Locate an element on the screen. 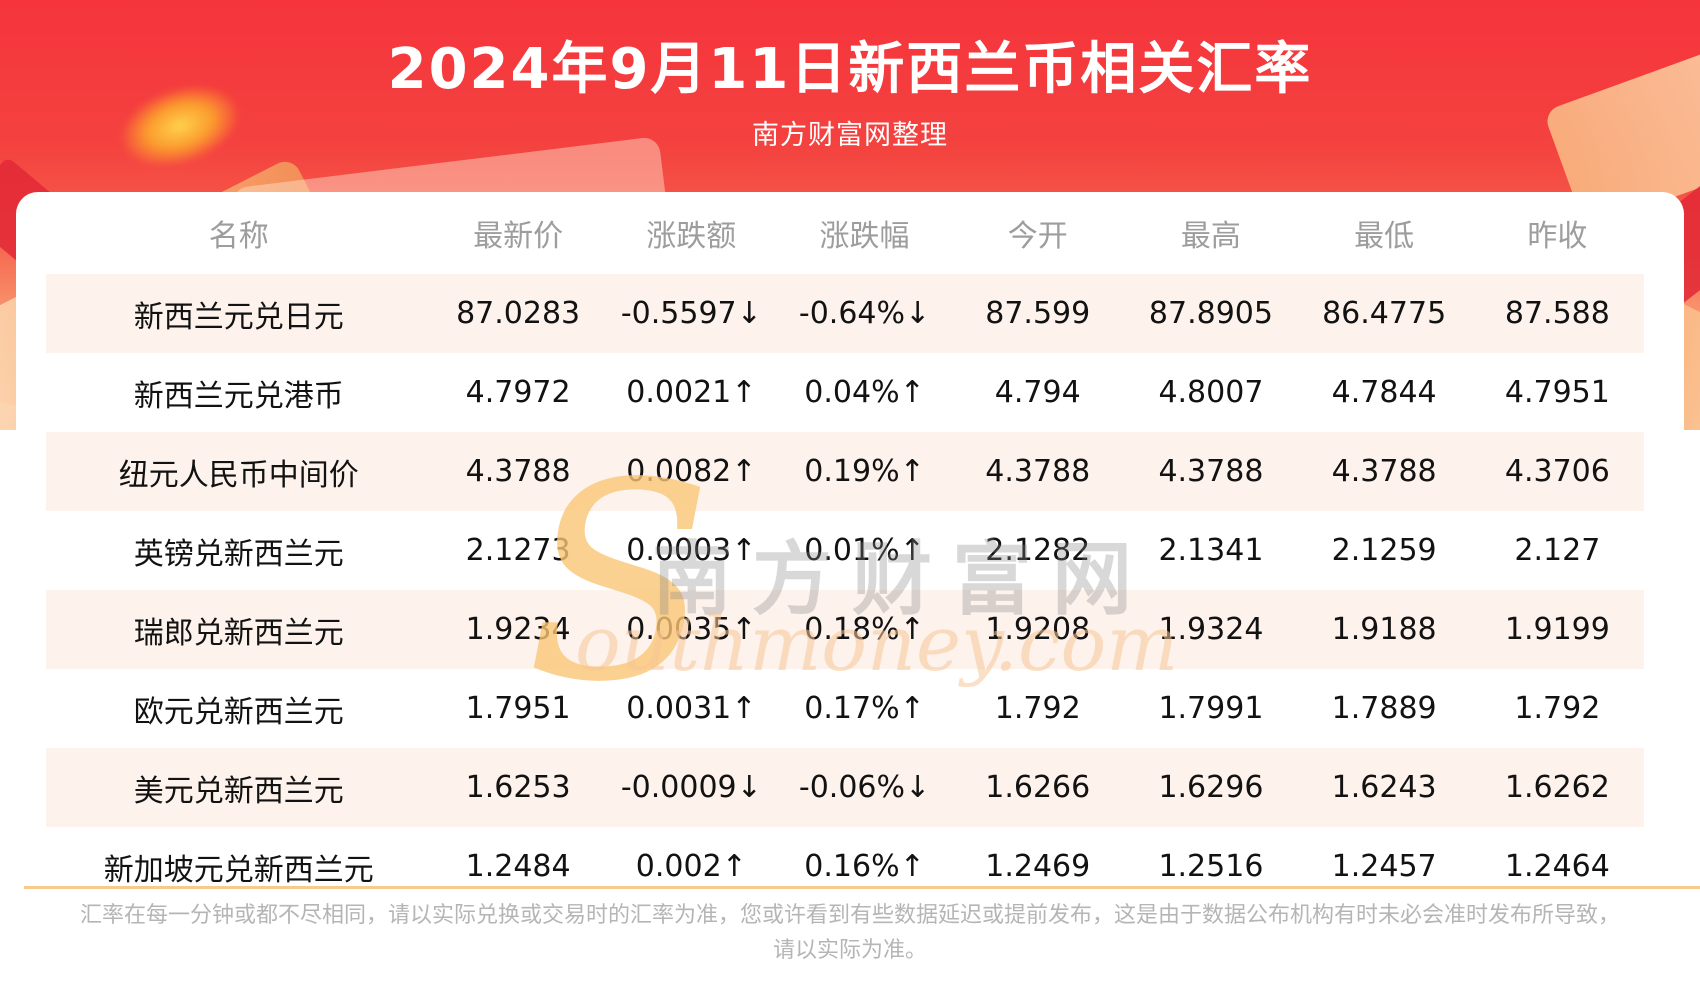  high-price: 4.3788 is located at coordinates (1211, 471).